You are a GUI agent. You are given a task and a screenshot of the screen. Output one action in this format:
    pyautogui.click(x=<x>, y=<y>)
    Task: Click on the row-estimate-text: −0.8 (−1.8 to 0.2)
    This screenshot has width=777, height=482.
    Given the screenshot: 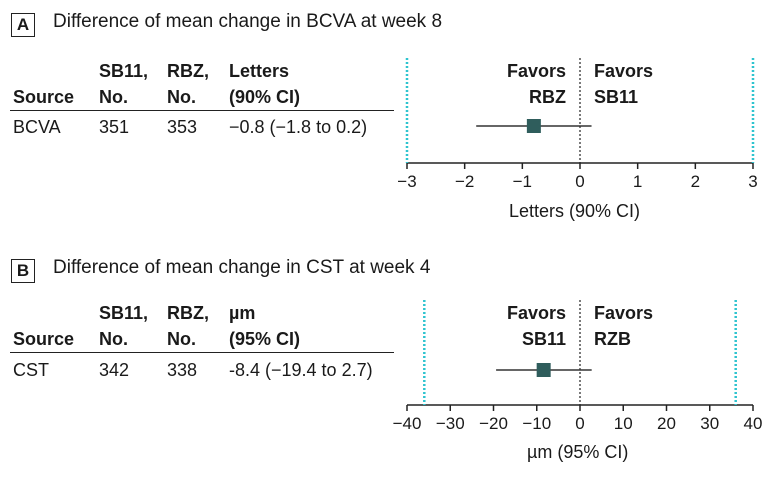 What is the action you would take?
    pyautogui.click(x=298, y=127)
    